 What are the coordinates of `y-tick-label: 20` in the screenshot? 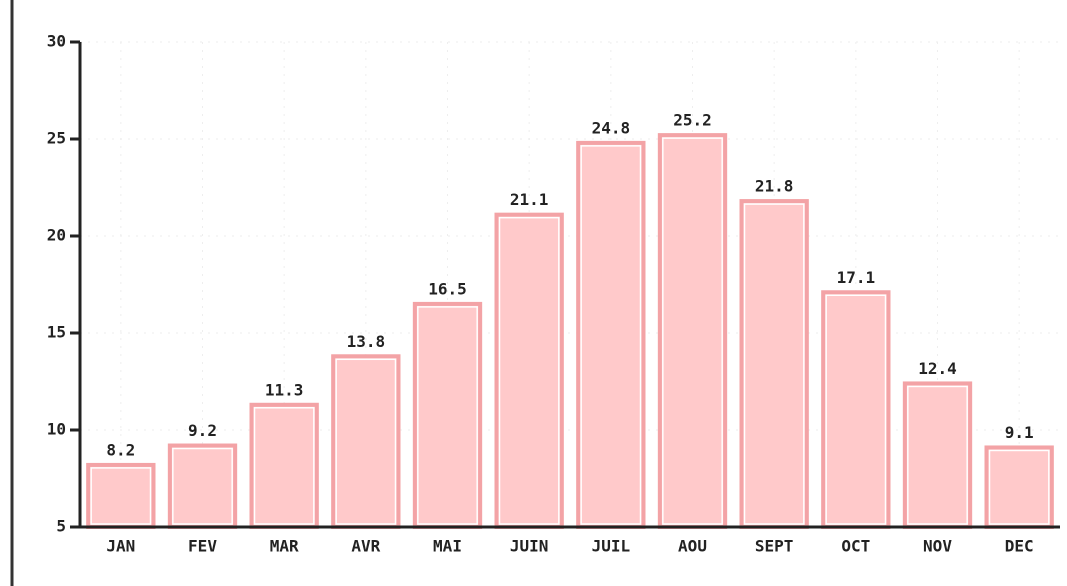 It's located at (56, 235).